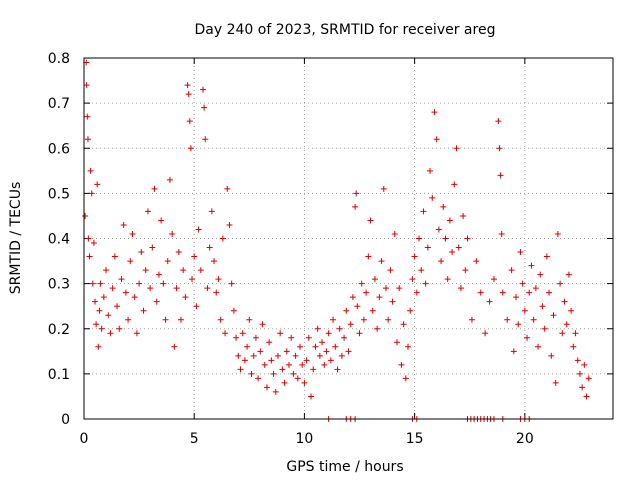 The image size is (640, 480). Describe the element at coordinates (16, 238) in the screenshot. I see `y-axis-label: SRMTID / TECUs` at that location.